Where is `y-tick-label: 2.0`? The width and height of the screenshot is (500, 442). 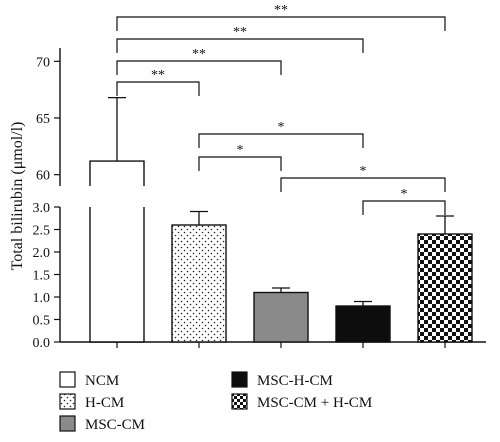
y-tick-label: 2.0 is located at coordinates (42, 253).